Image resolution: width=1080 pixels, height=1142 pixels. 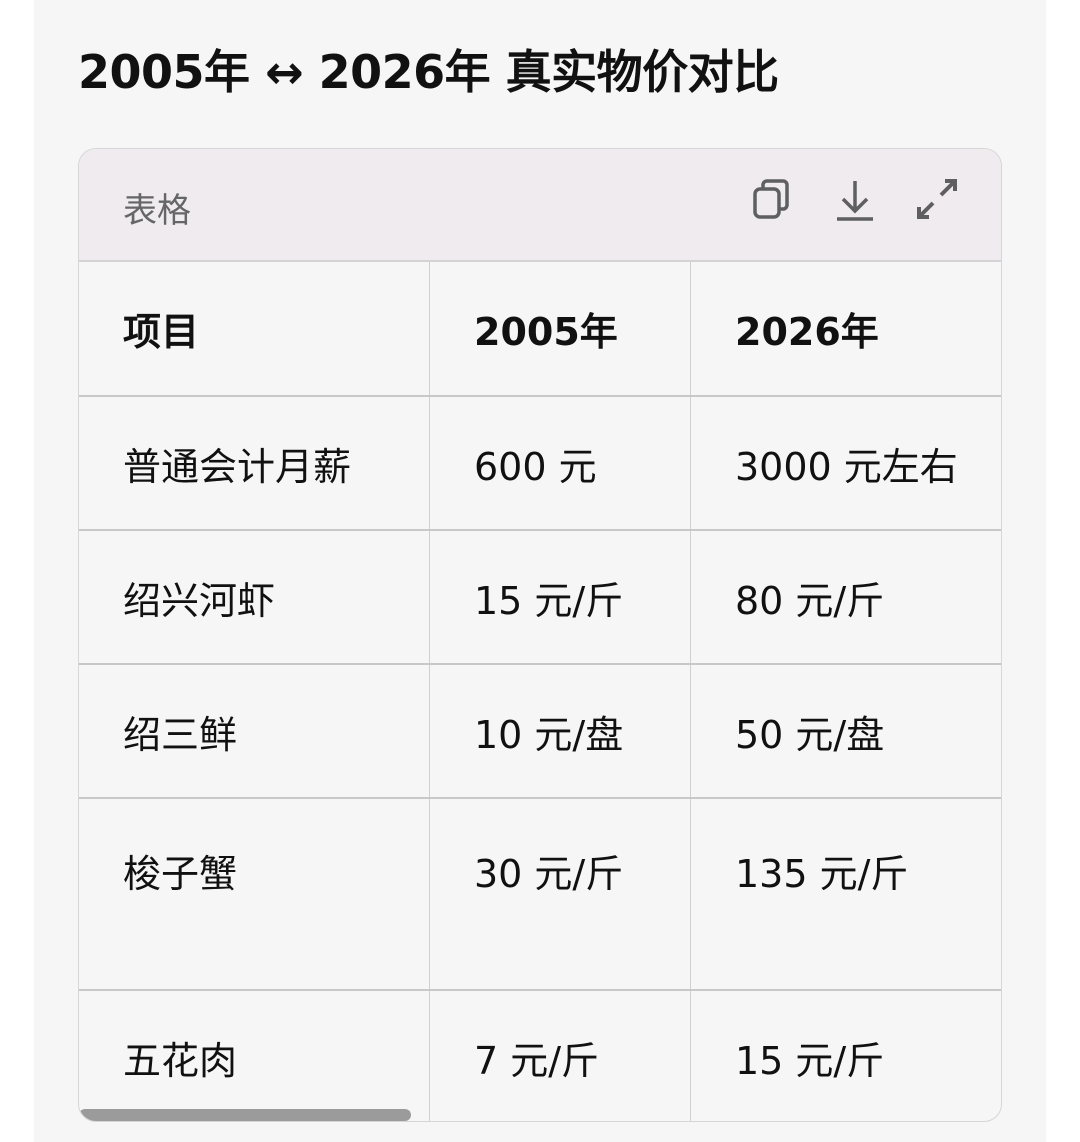 What do you see at coordinates (845, 597) in the screenshot?
I see `table-cell: 80 元/斤` at bounding box center [845, 597].